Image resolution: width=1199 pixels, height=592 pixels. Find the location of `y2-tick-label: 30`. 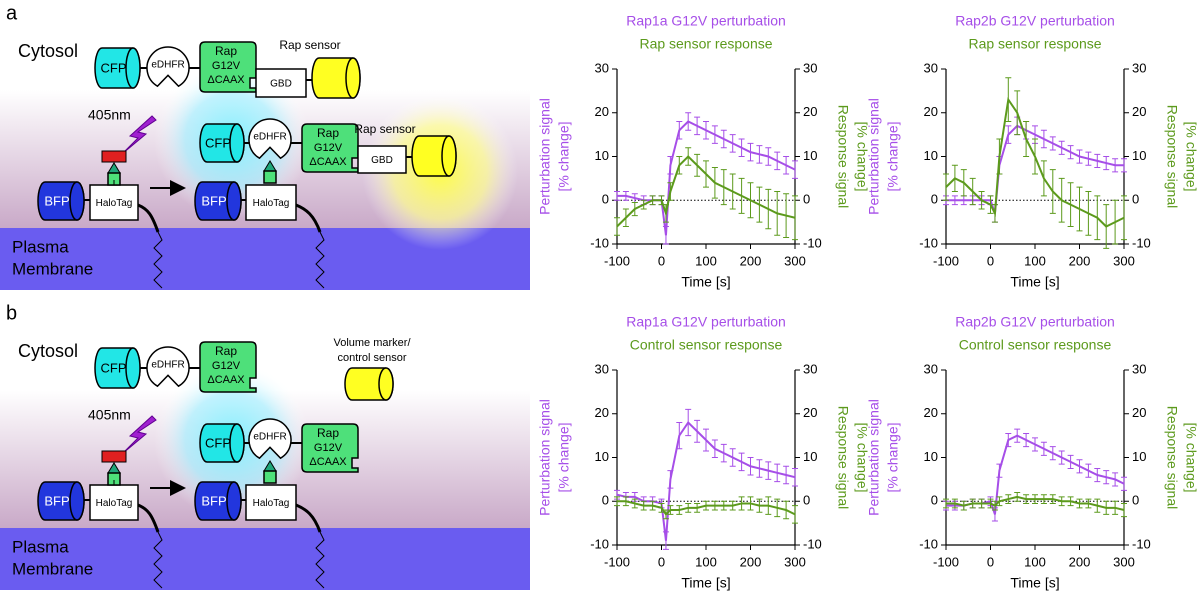

y2-tick-label: 30 is located at coordinates (810, 368).